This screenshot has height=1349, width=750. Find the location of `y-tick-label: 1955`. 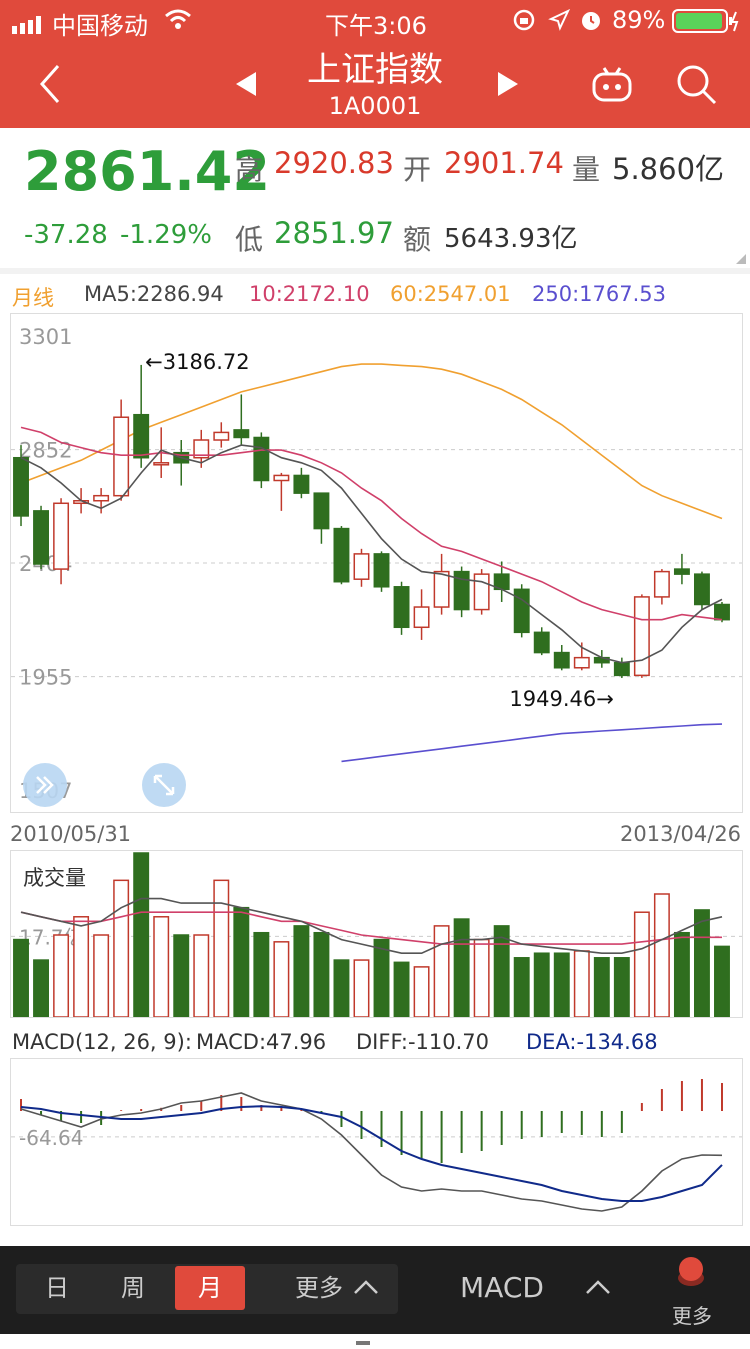

y-tick-label: 1955 is located at coordinates (45, 678).